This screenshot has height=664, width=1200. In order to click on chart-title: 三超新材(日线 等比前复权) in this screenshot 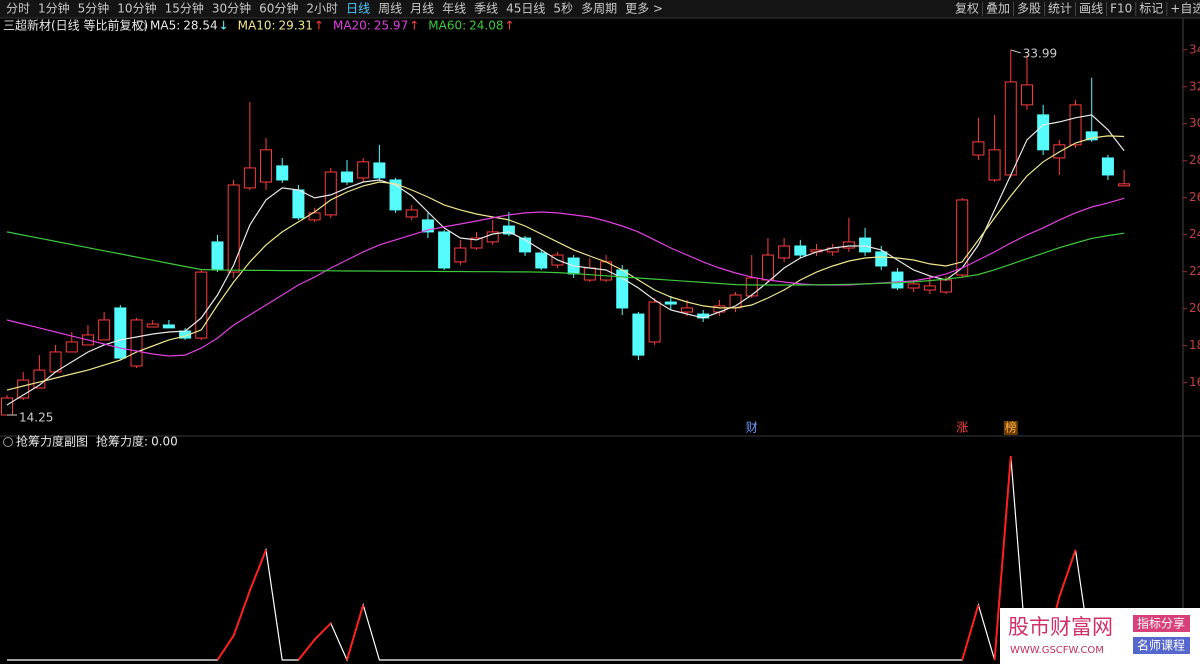, I will do `click(75, 25)`.